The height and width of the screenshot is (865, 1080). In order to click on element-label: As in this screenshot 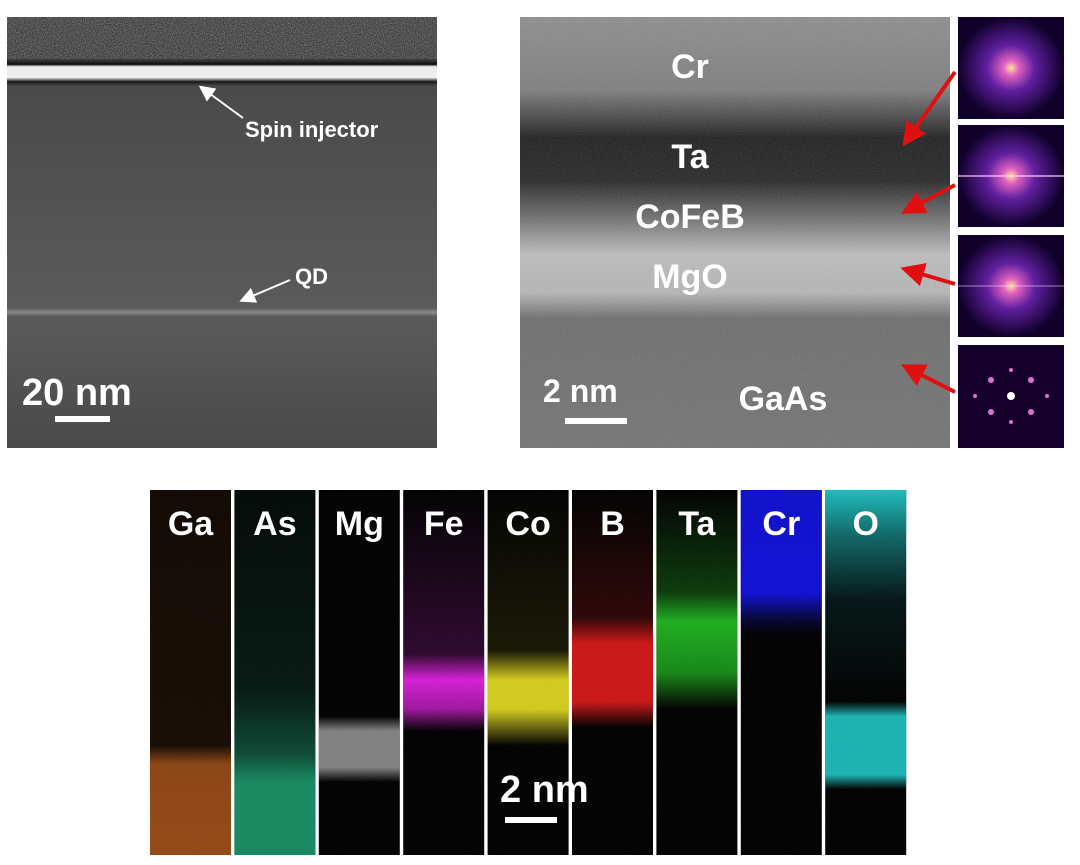, I will do `click(274, 524)`.